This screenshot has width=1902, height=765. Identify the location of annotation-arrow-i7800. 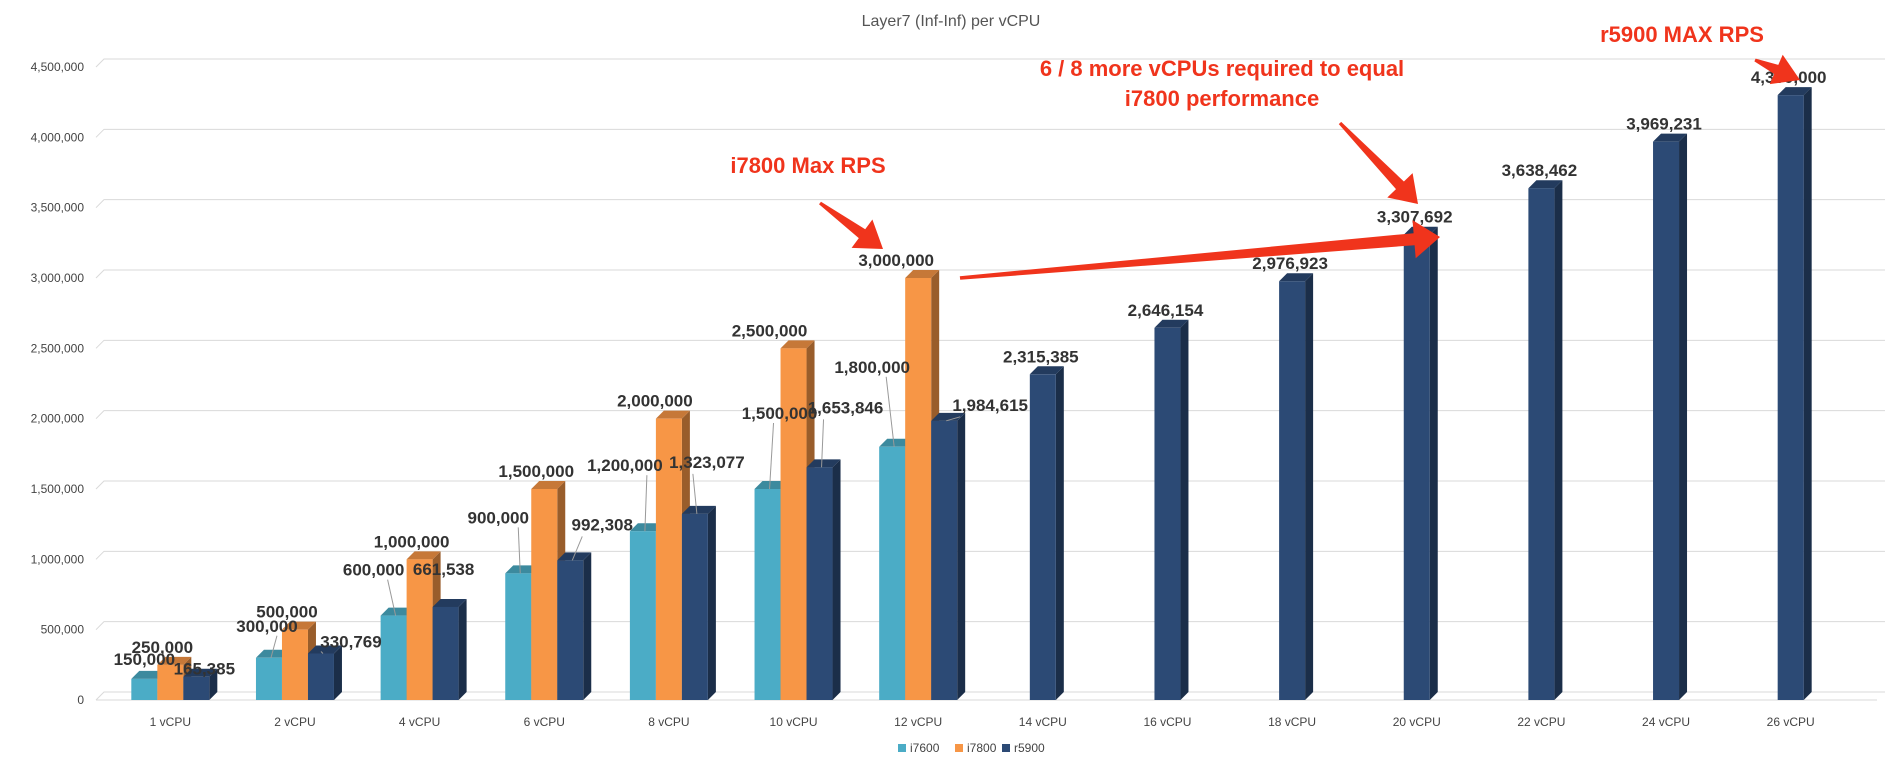
(851, 225).